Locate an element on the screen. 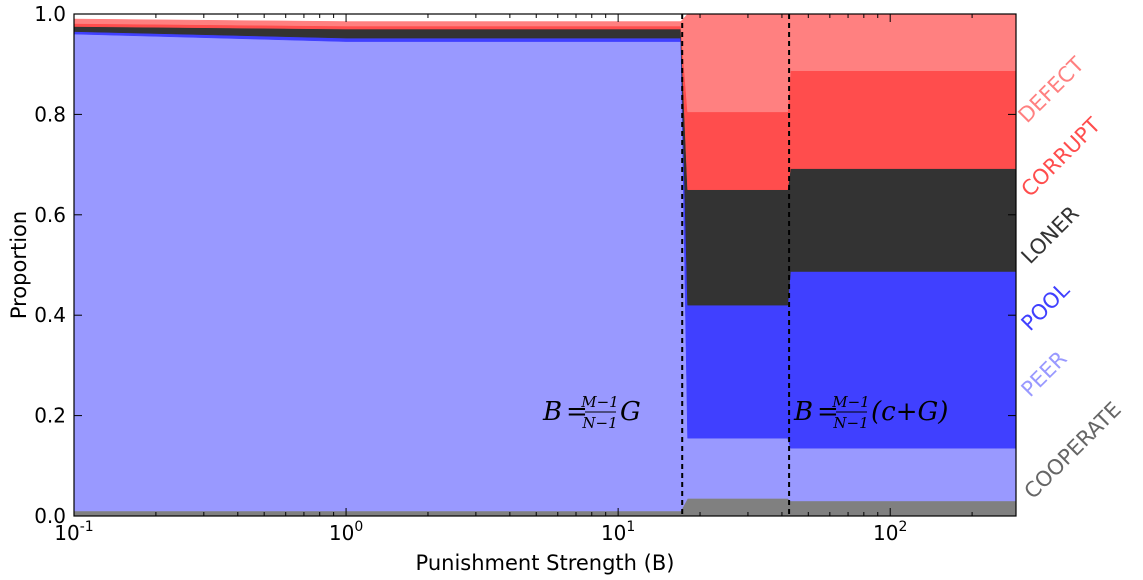 The width and height of the screenshot is (1143, 580). annotation-1-denominator: N−1 is located at coordinates (599, 423).